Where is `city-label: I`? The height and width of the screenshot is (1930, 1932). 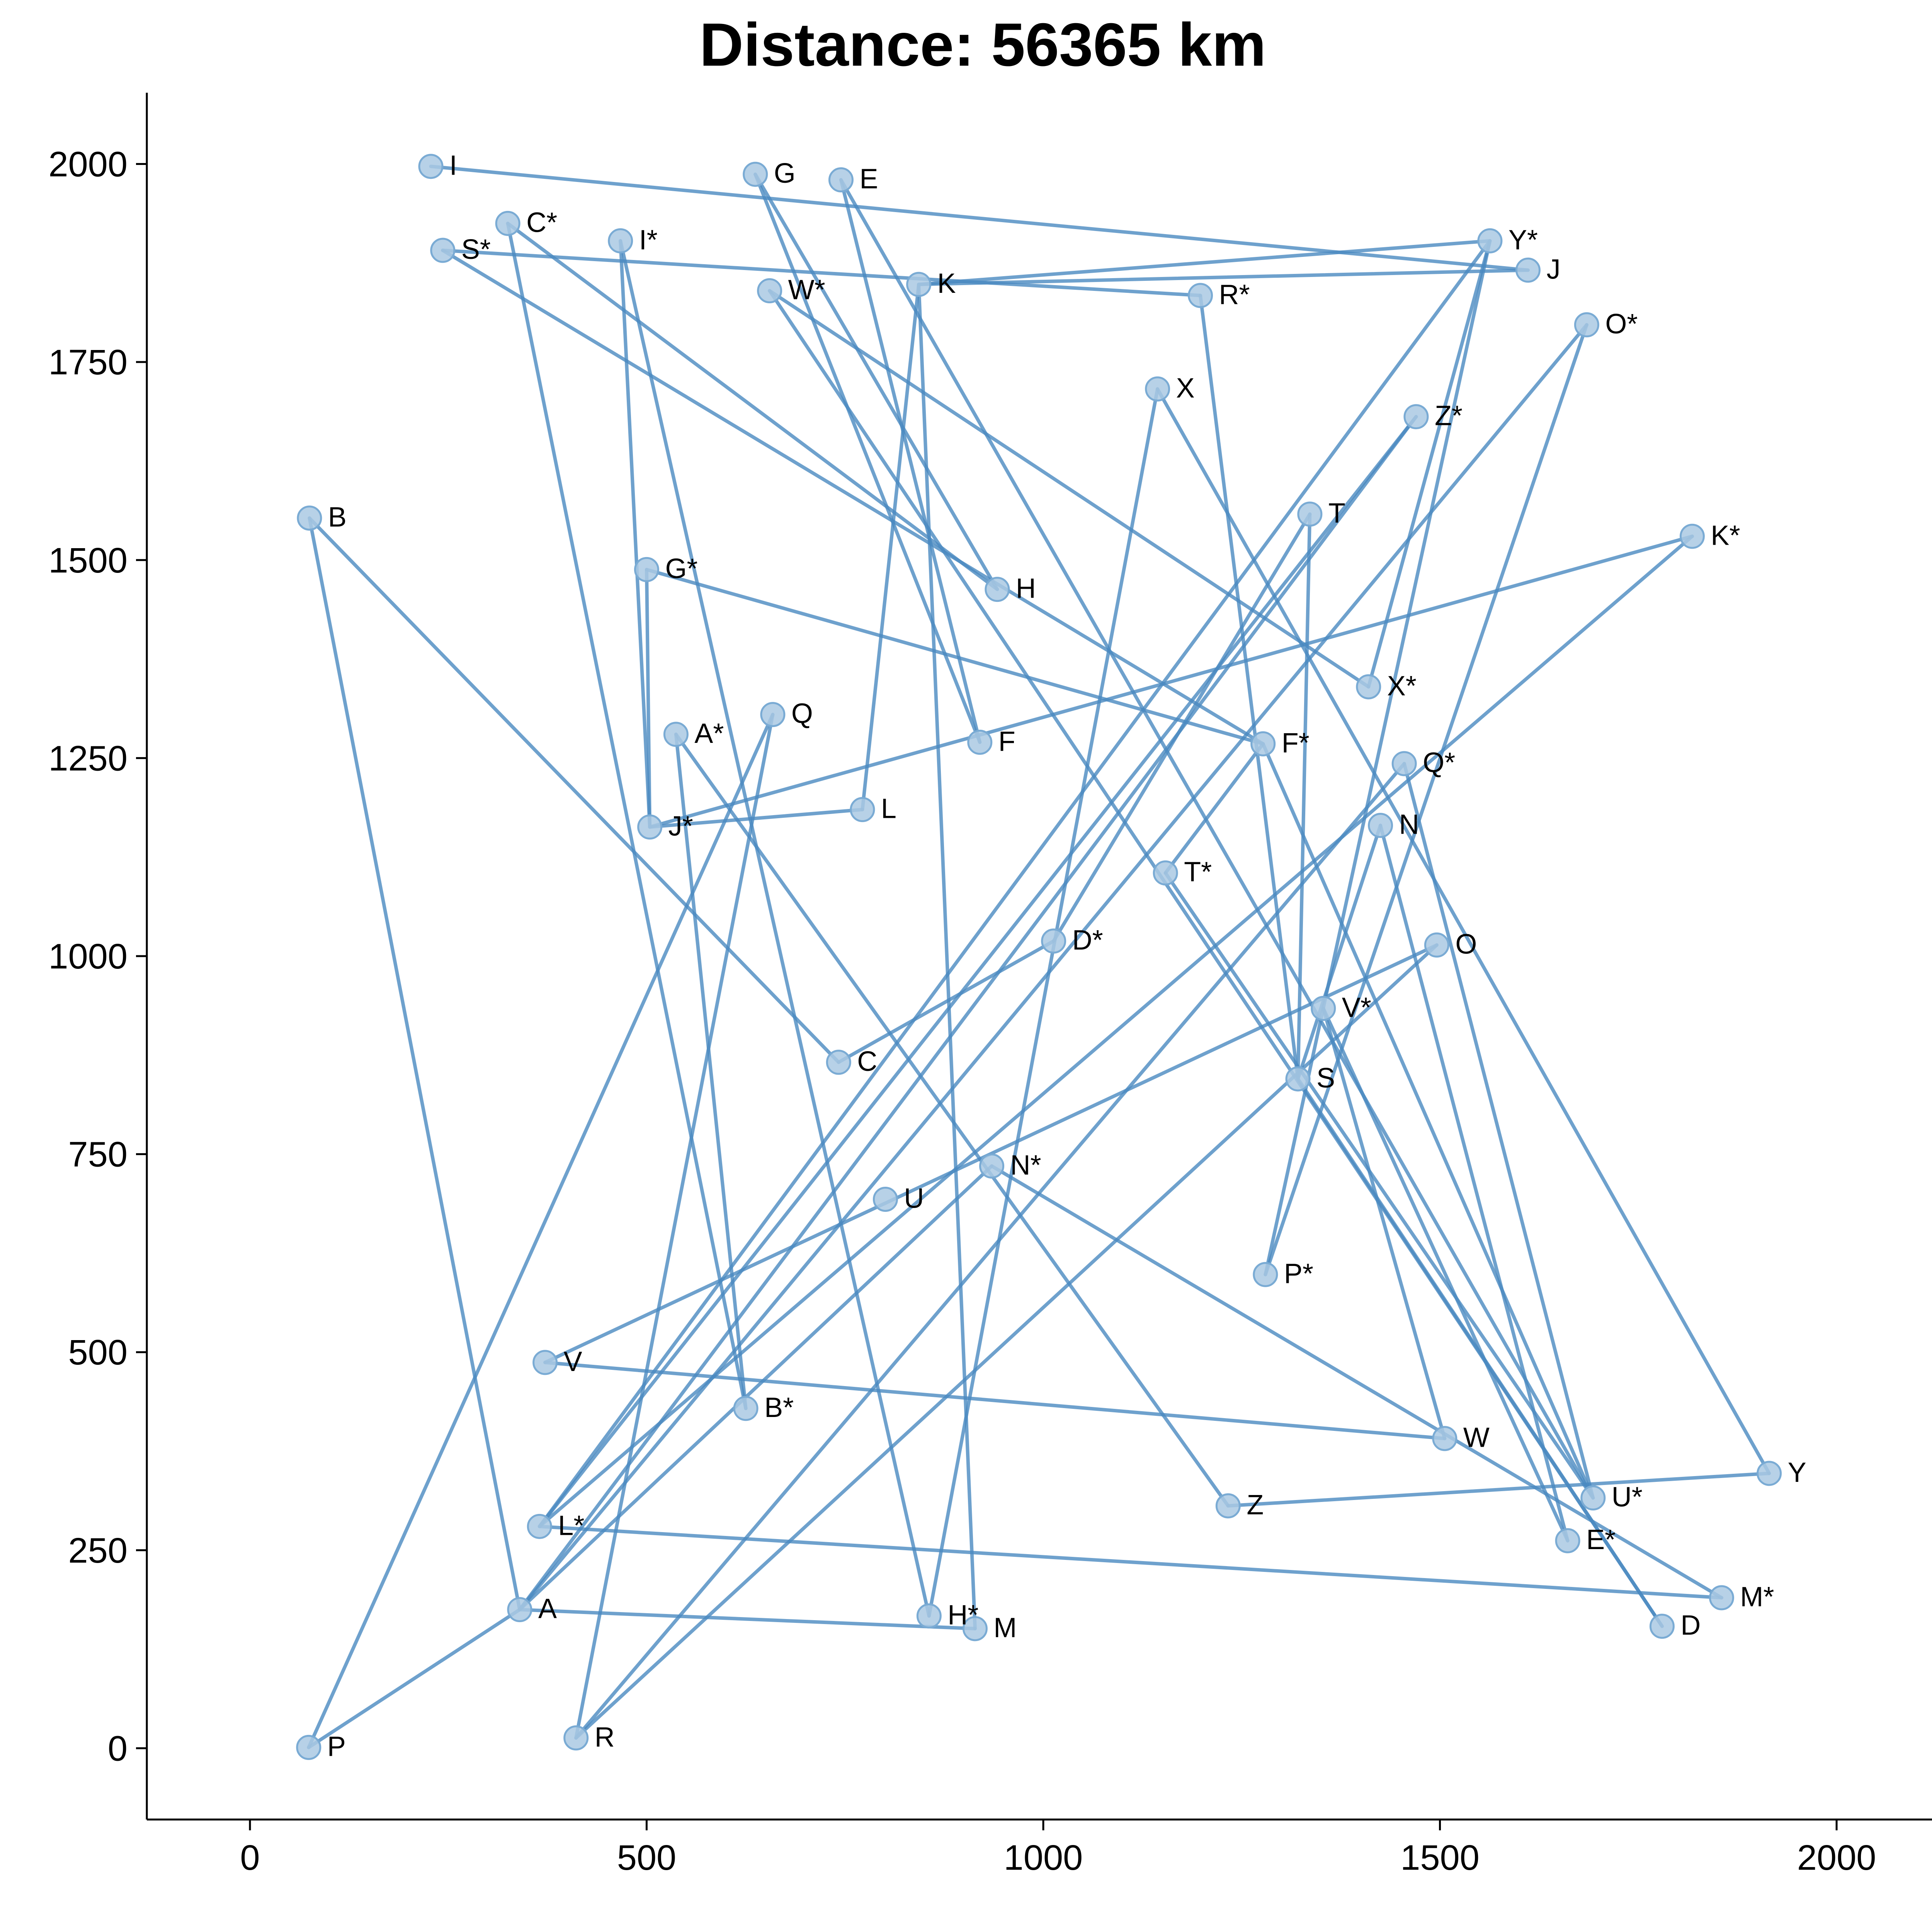 city-label: I is located at coordinates (453, 165).